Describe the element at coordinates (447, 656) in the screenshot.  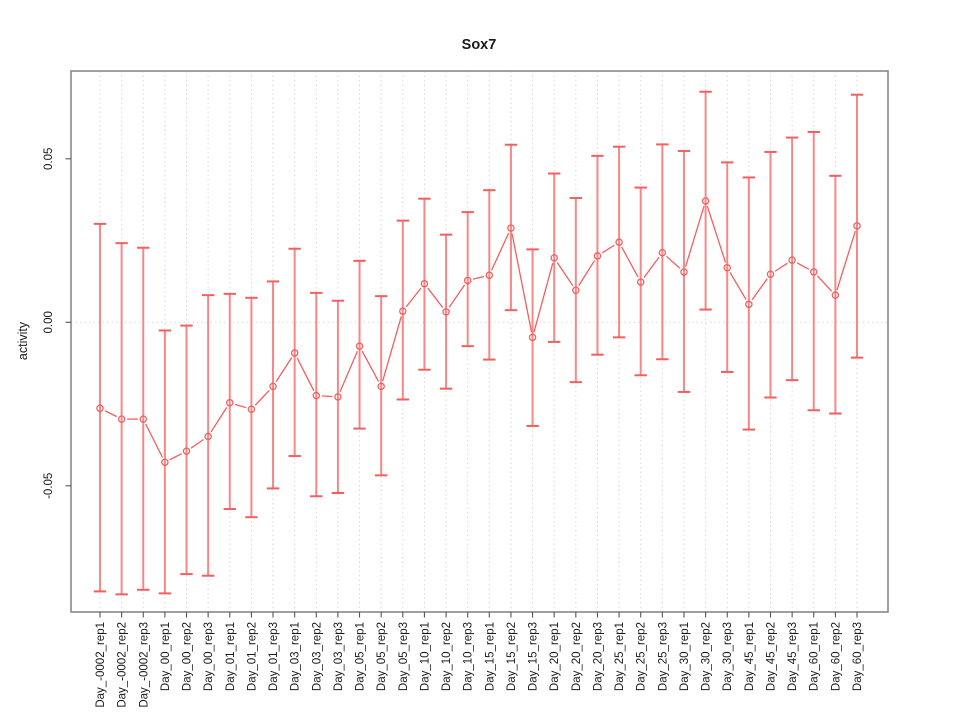
I see `x-tick-label: Day_10_rep2` at that location.